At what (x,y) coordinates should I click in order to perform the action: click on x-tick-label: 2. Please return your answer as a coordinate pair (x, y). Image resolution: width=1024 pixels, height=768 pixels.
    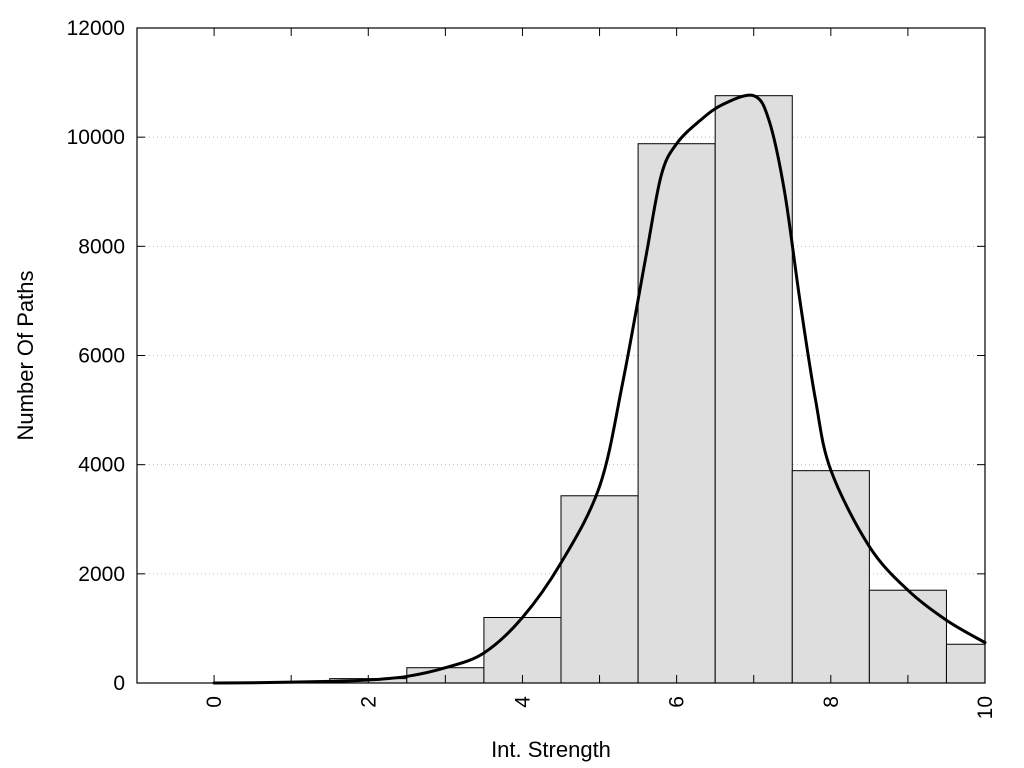
    Looking at the image, I should click on (368, 702).